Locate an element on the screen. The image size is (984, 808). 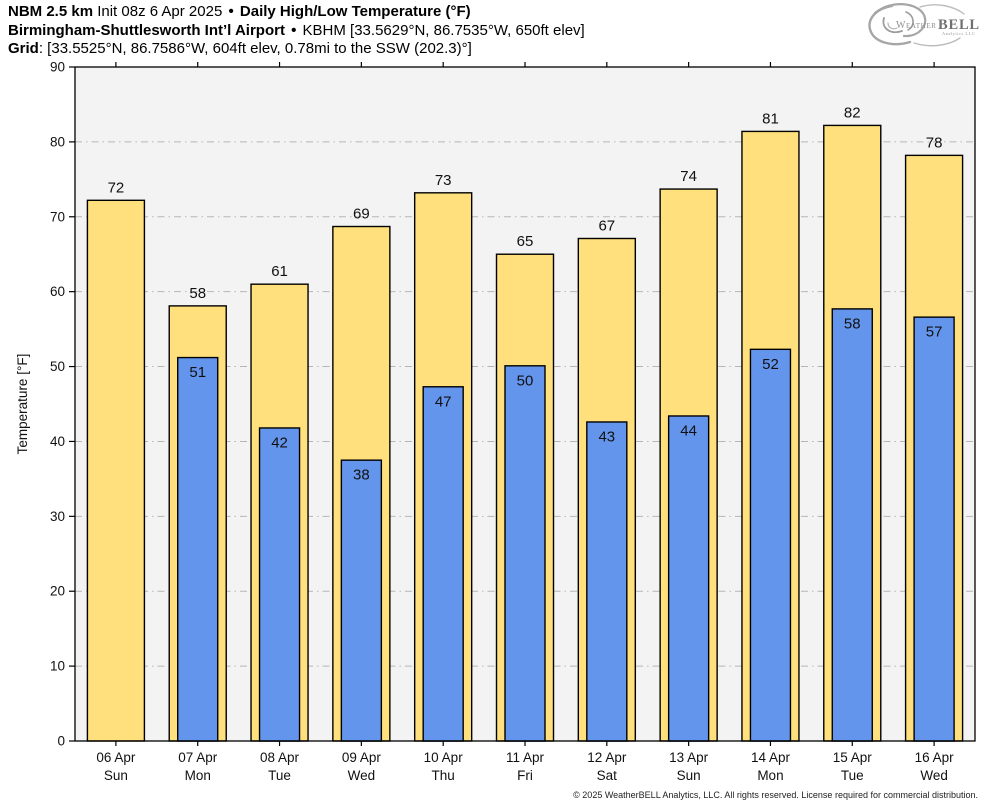
high-value-label: 58 is located at coordinates (197, 293).